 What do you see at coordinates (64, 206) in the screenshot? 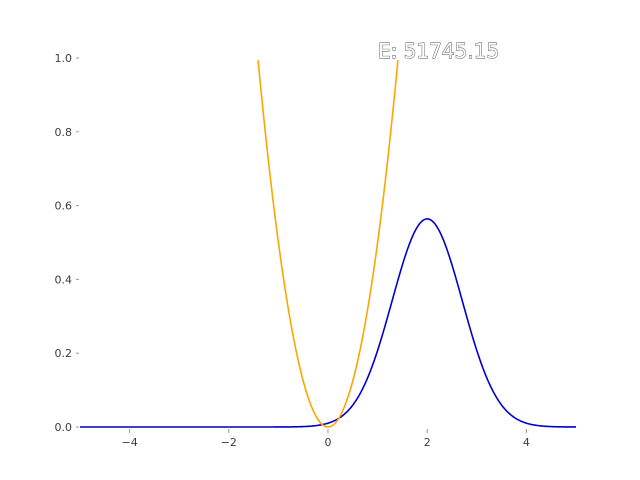
I see `y-tick-label: 0.6` at bounding box center [64, 206].